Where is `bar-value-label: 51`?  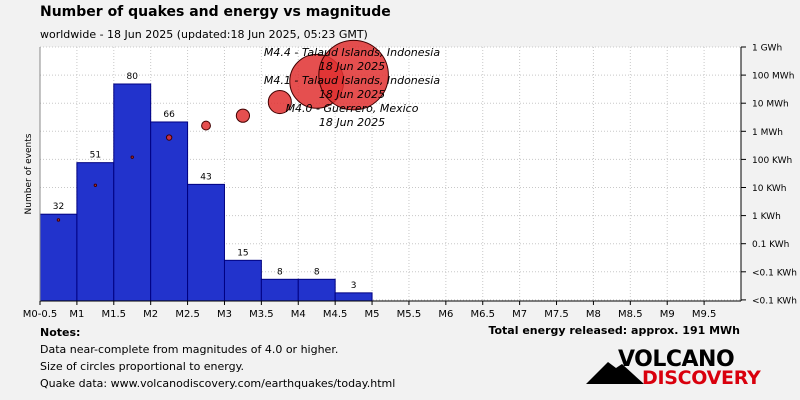 bar-value-label: 51 is located at coordinates (95, 156).